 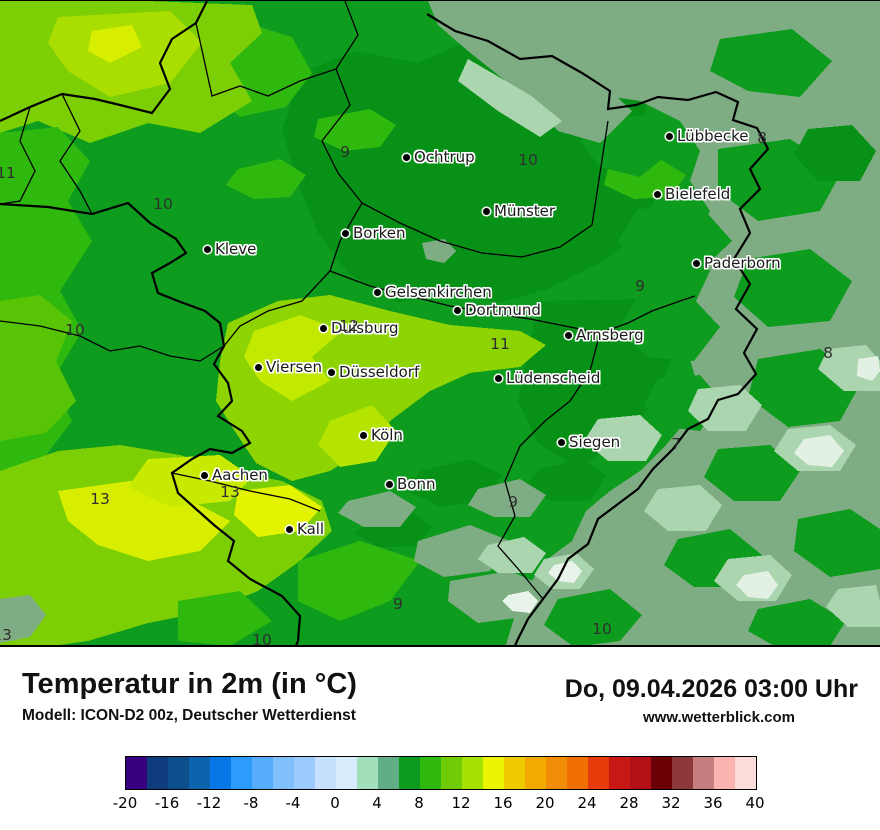 What do you see at coordinates (294, 367) in the screenshot?
I see `city-label: Viersen` at bounding box center [294, 367].